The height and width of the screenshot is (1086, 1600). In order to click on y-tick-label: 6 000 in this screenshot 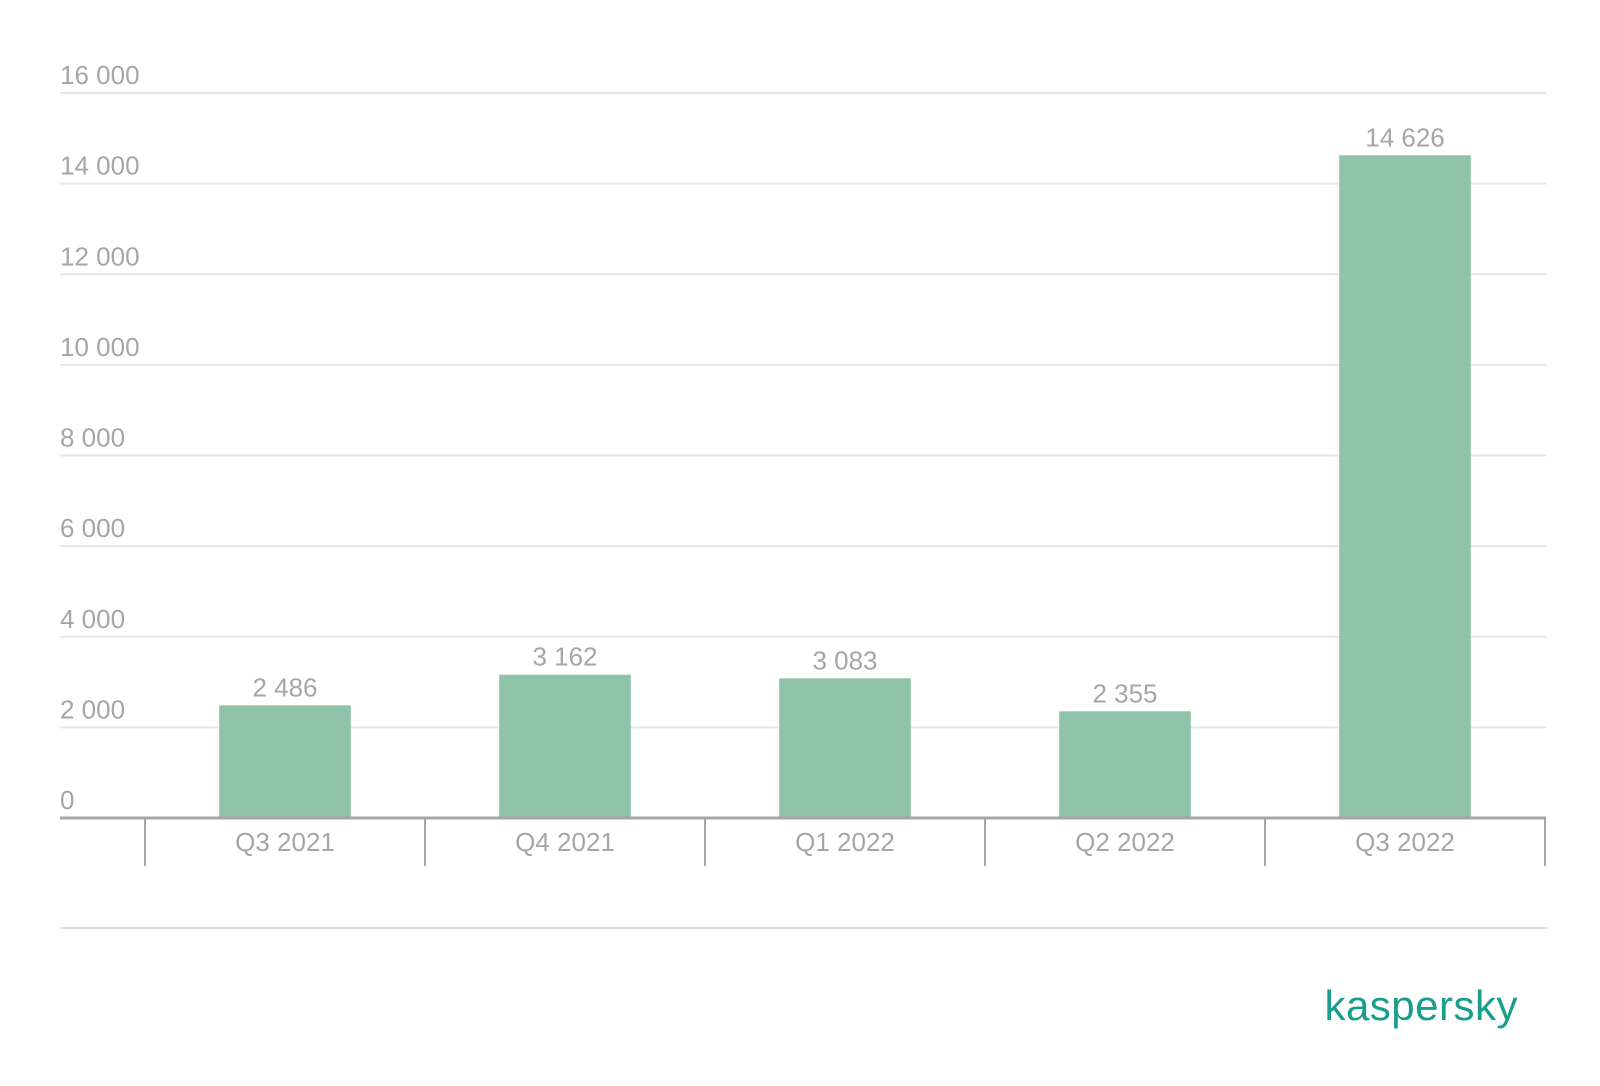, I will do `click(92, 528)`.